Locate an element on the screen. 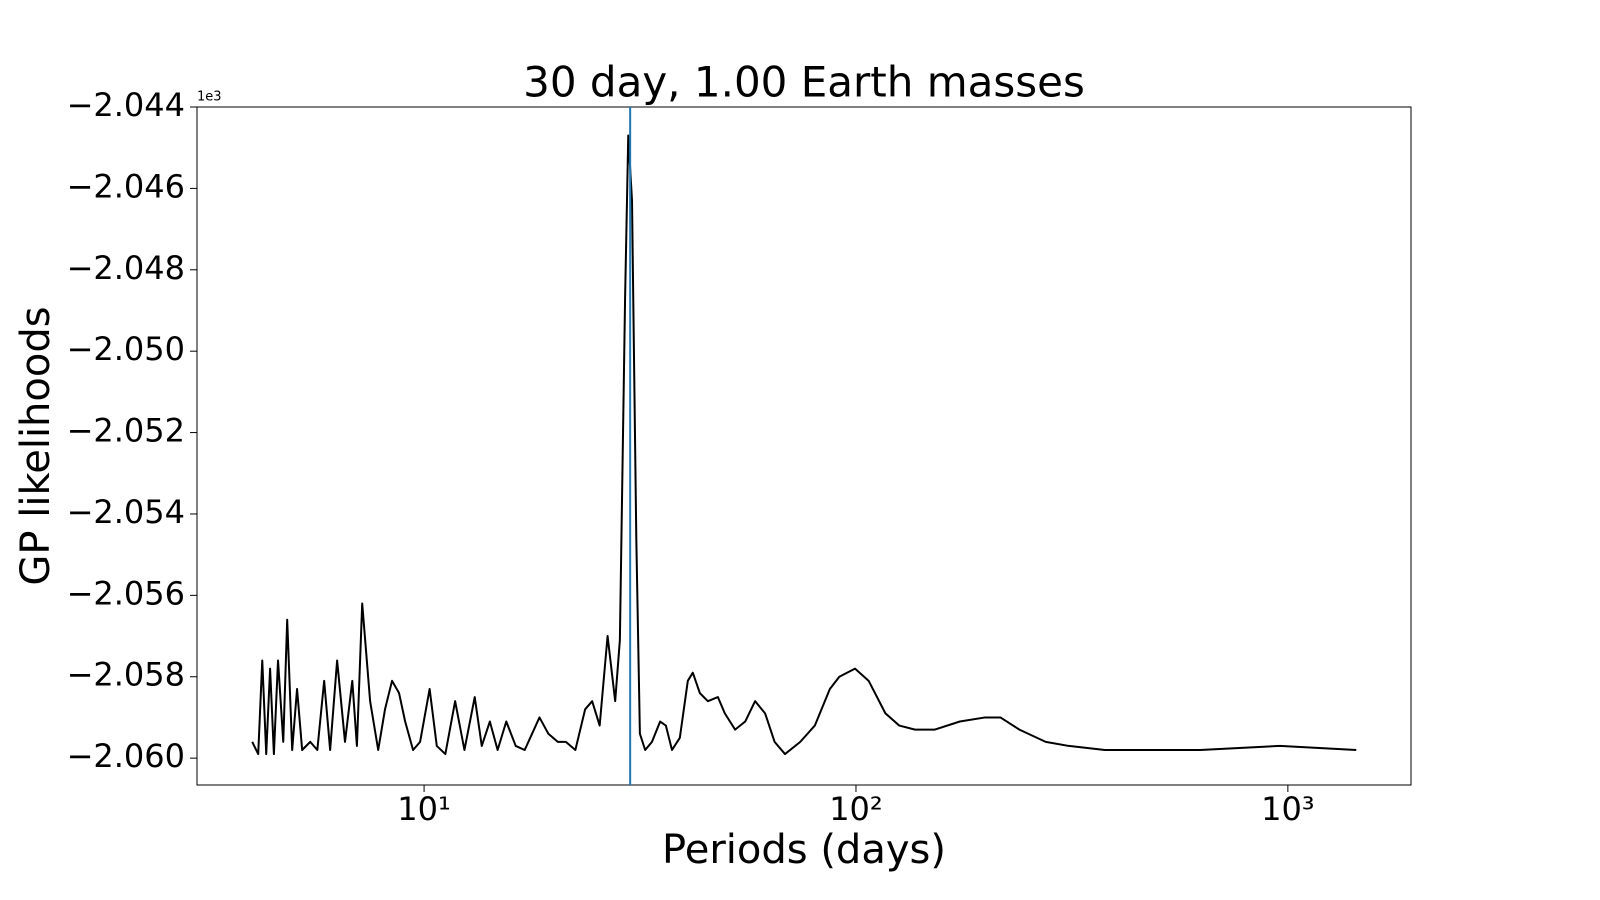 Image resolution: width=1600 pixels, height=900 pixels. x-tick-label: 10³ is located at coordinates (1288, 809).